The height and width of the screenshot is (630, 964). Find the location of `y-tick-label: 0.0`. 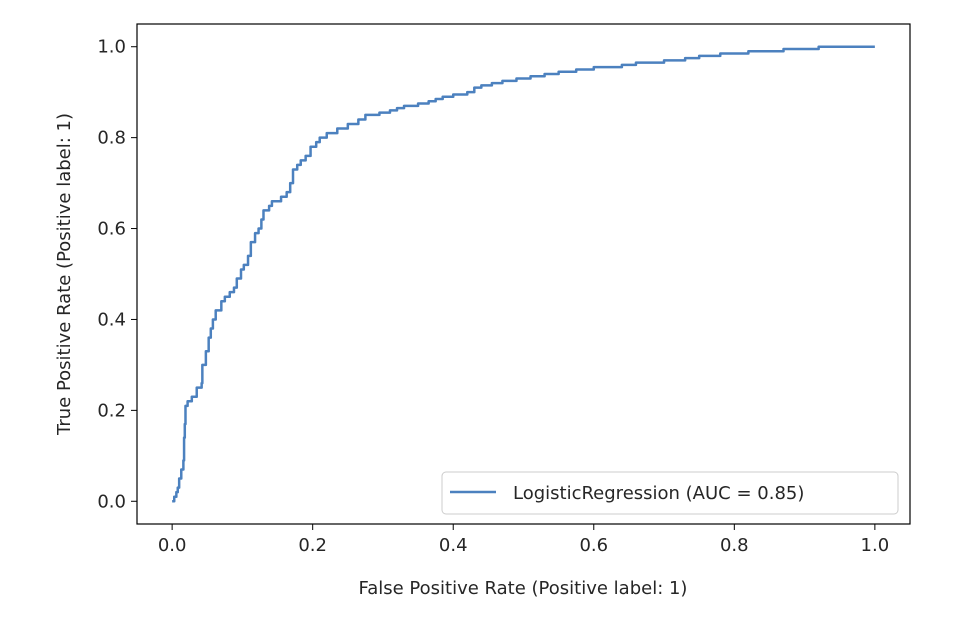

y-tick-label: 0.0 is located at coordinates (111, 501).